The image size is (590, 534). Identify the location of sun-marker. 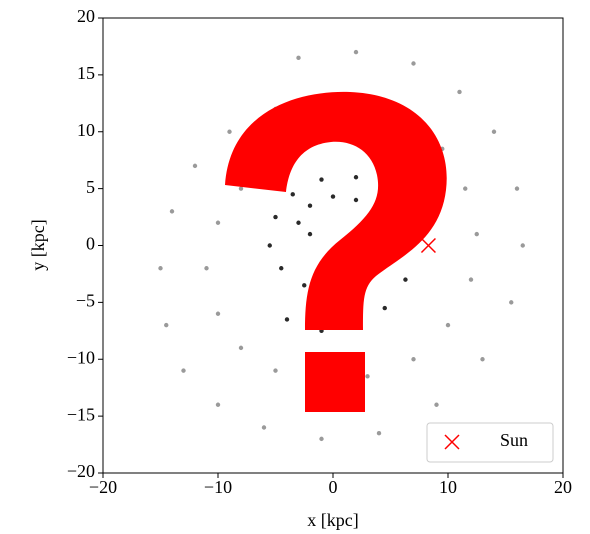
(428, 245).